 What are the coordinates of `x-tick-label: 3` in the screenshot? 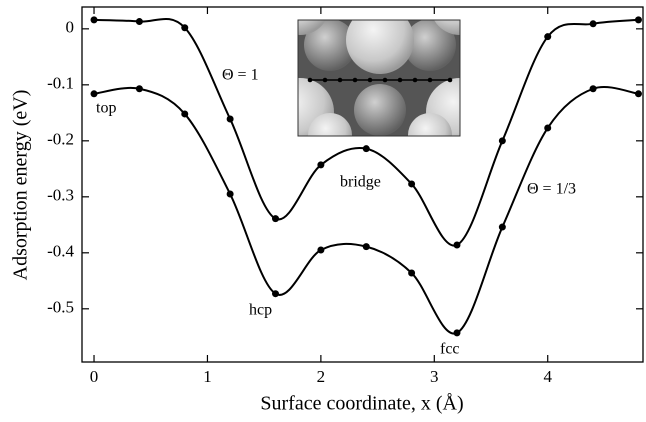 It's located at (434, 376).